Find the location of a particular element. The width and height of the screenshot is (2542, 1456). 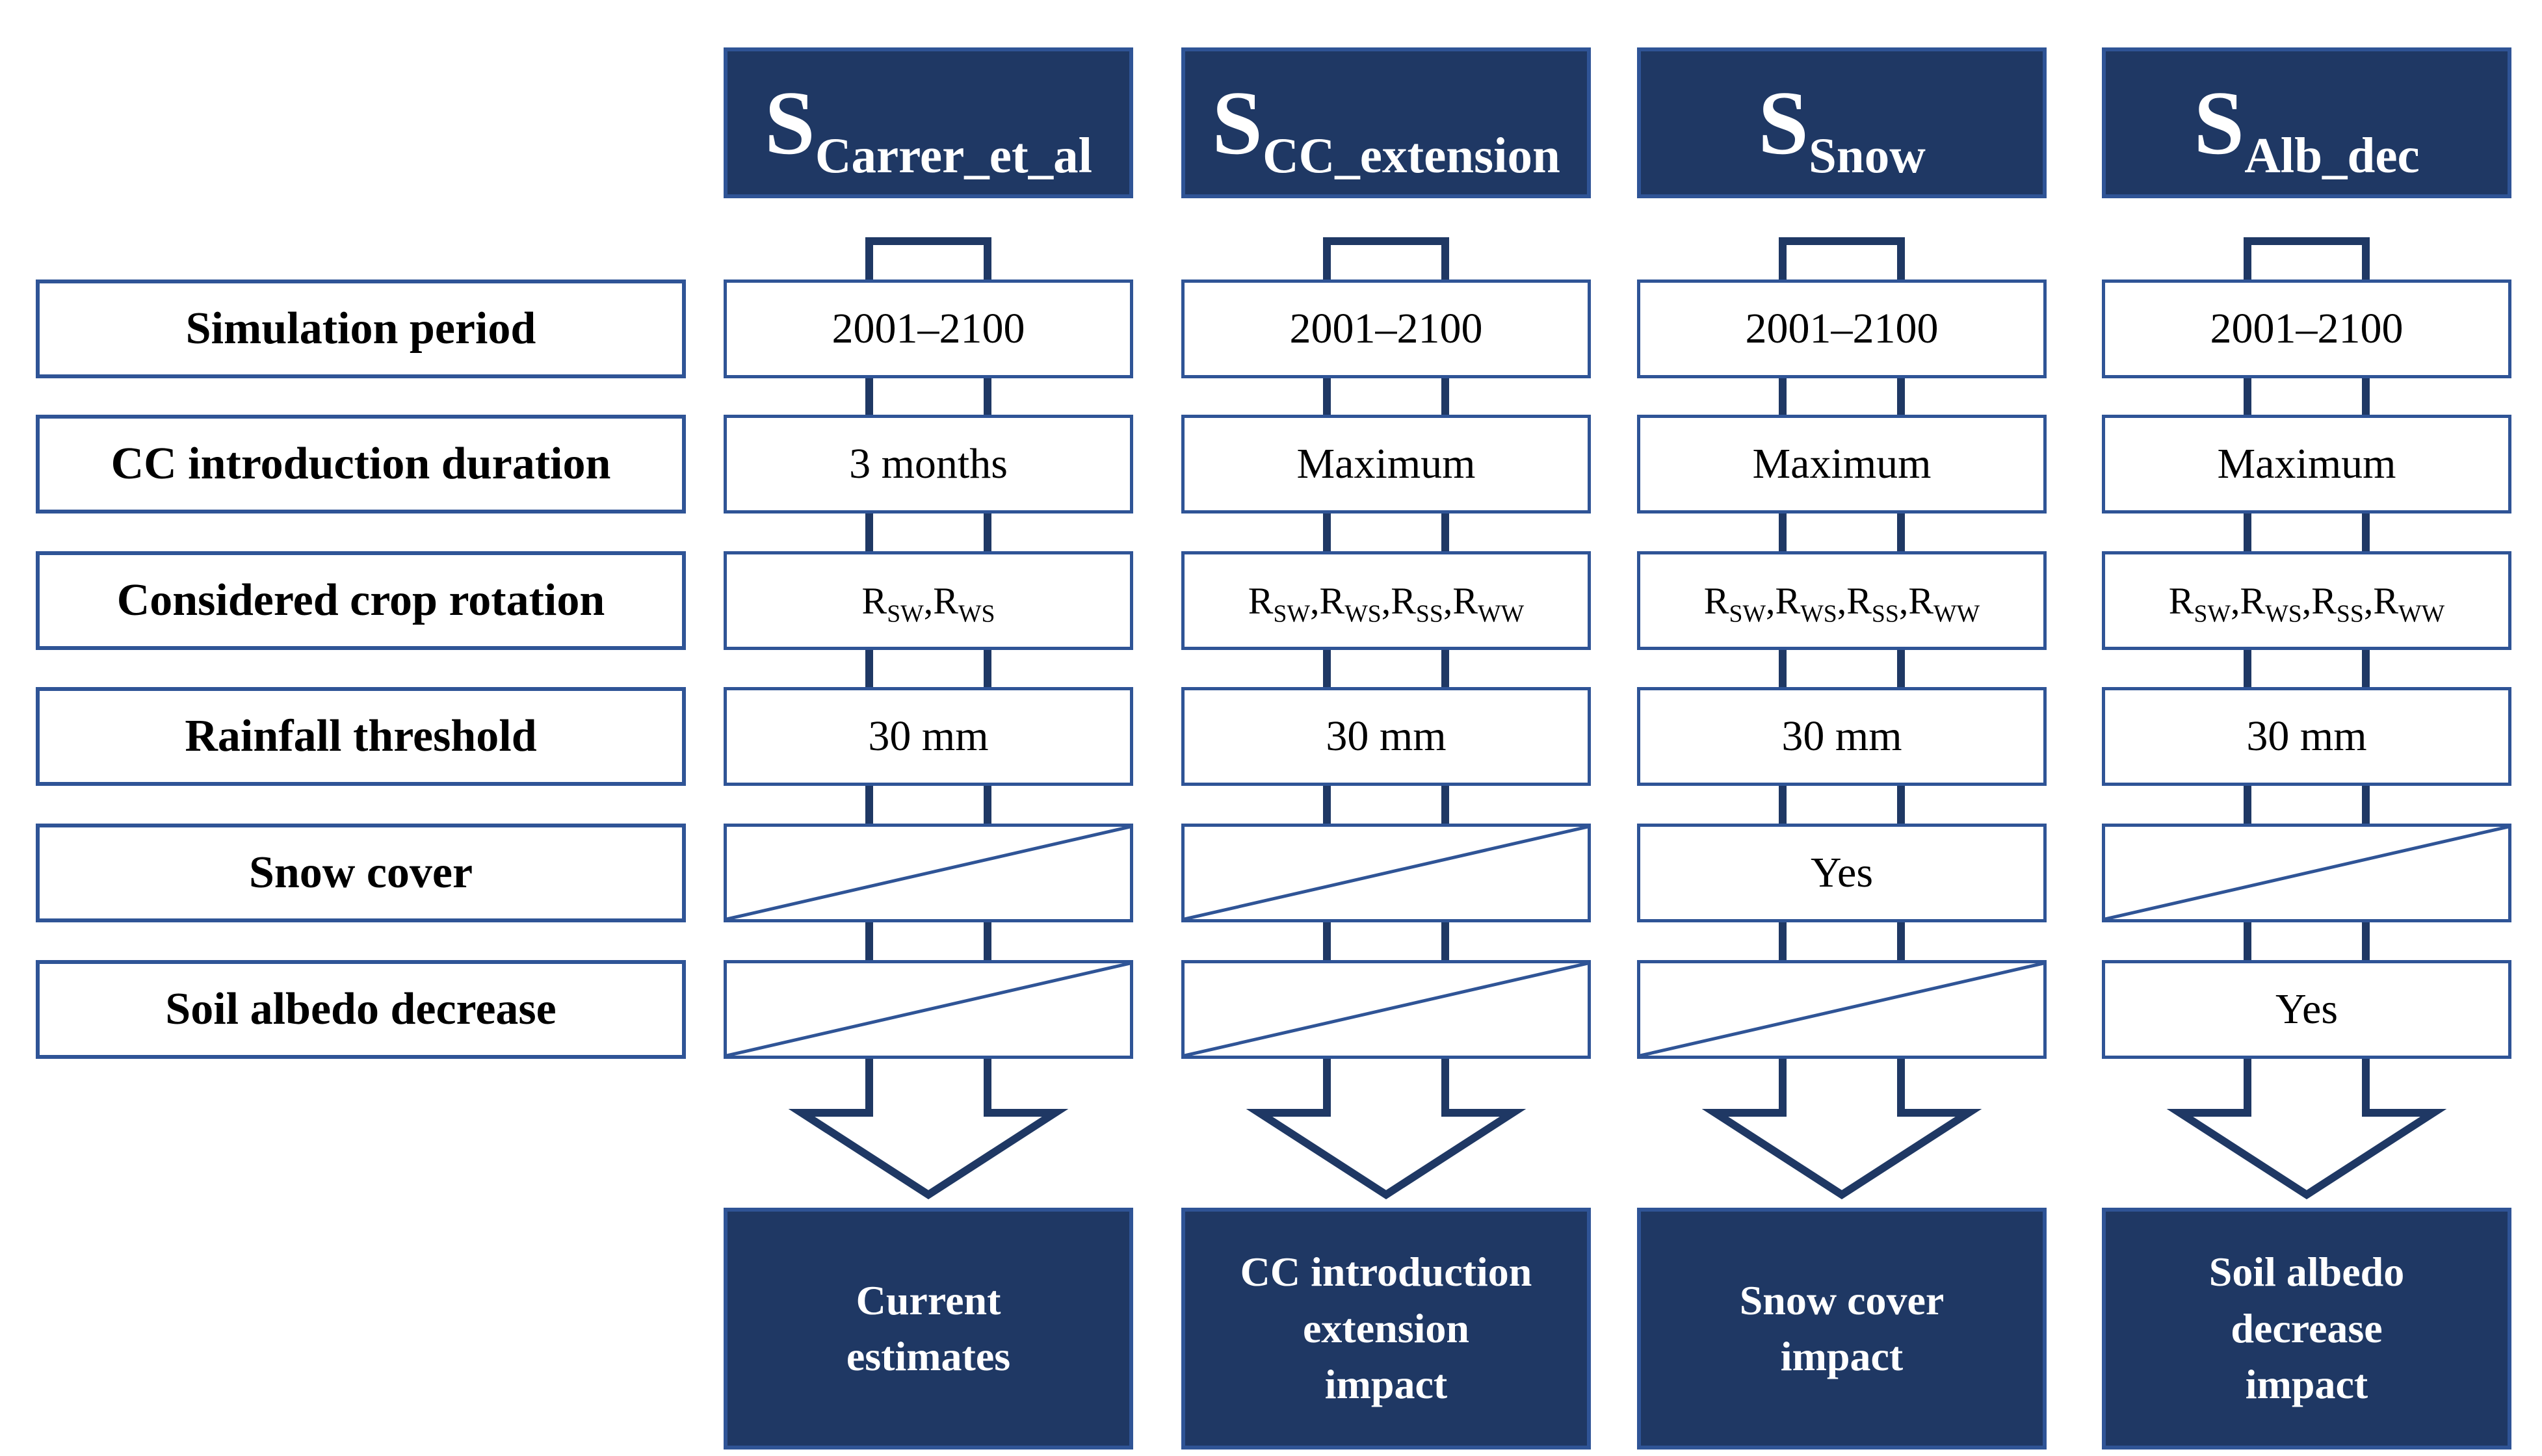

row-label-text: CC introduction duration is located at coordinates (361, 464).